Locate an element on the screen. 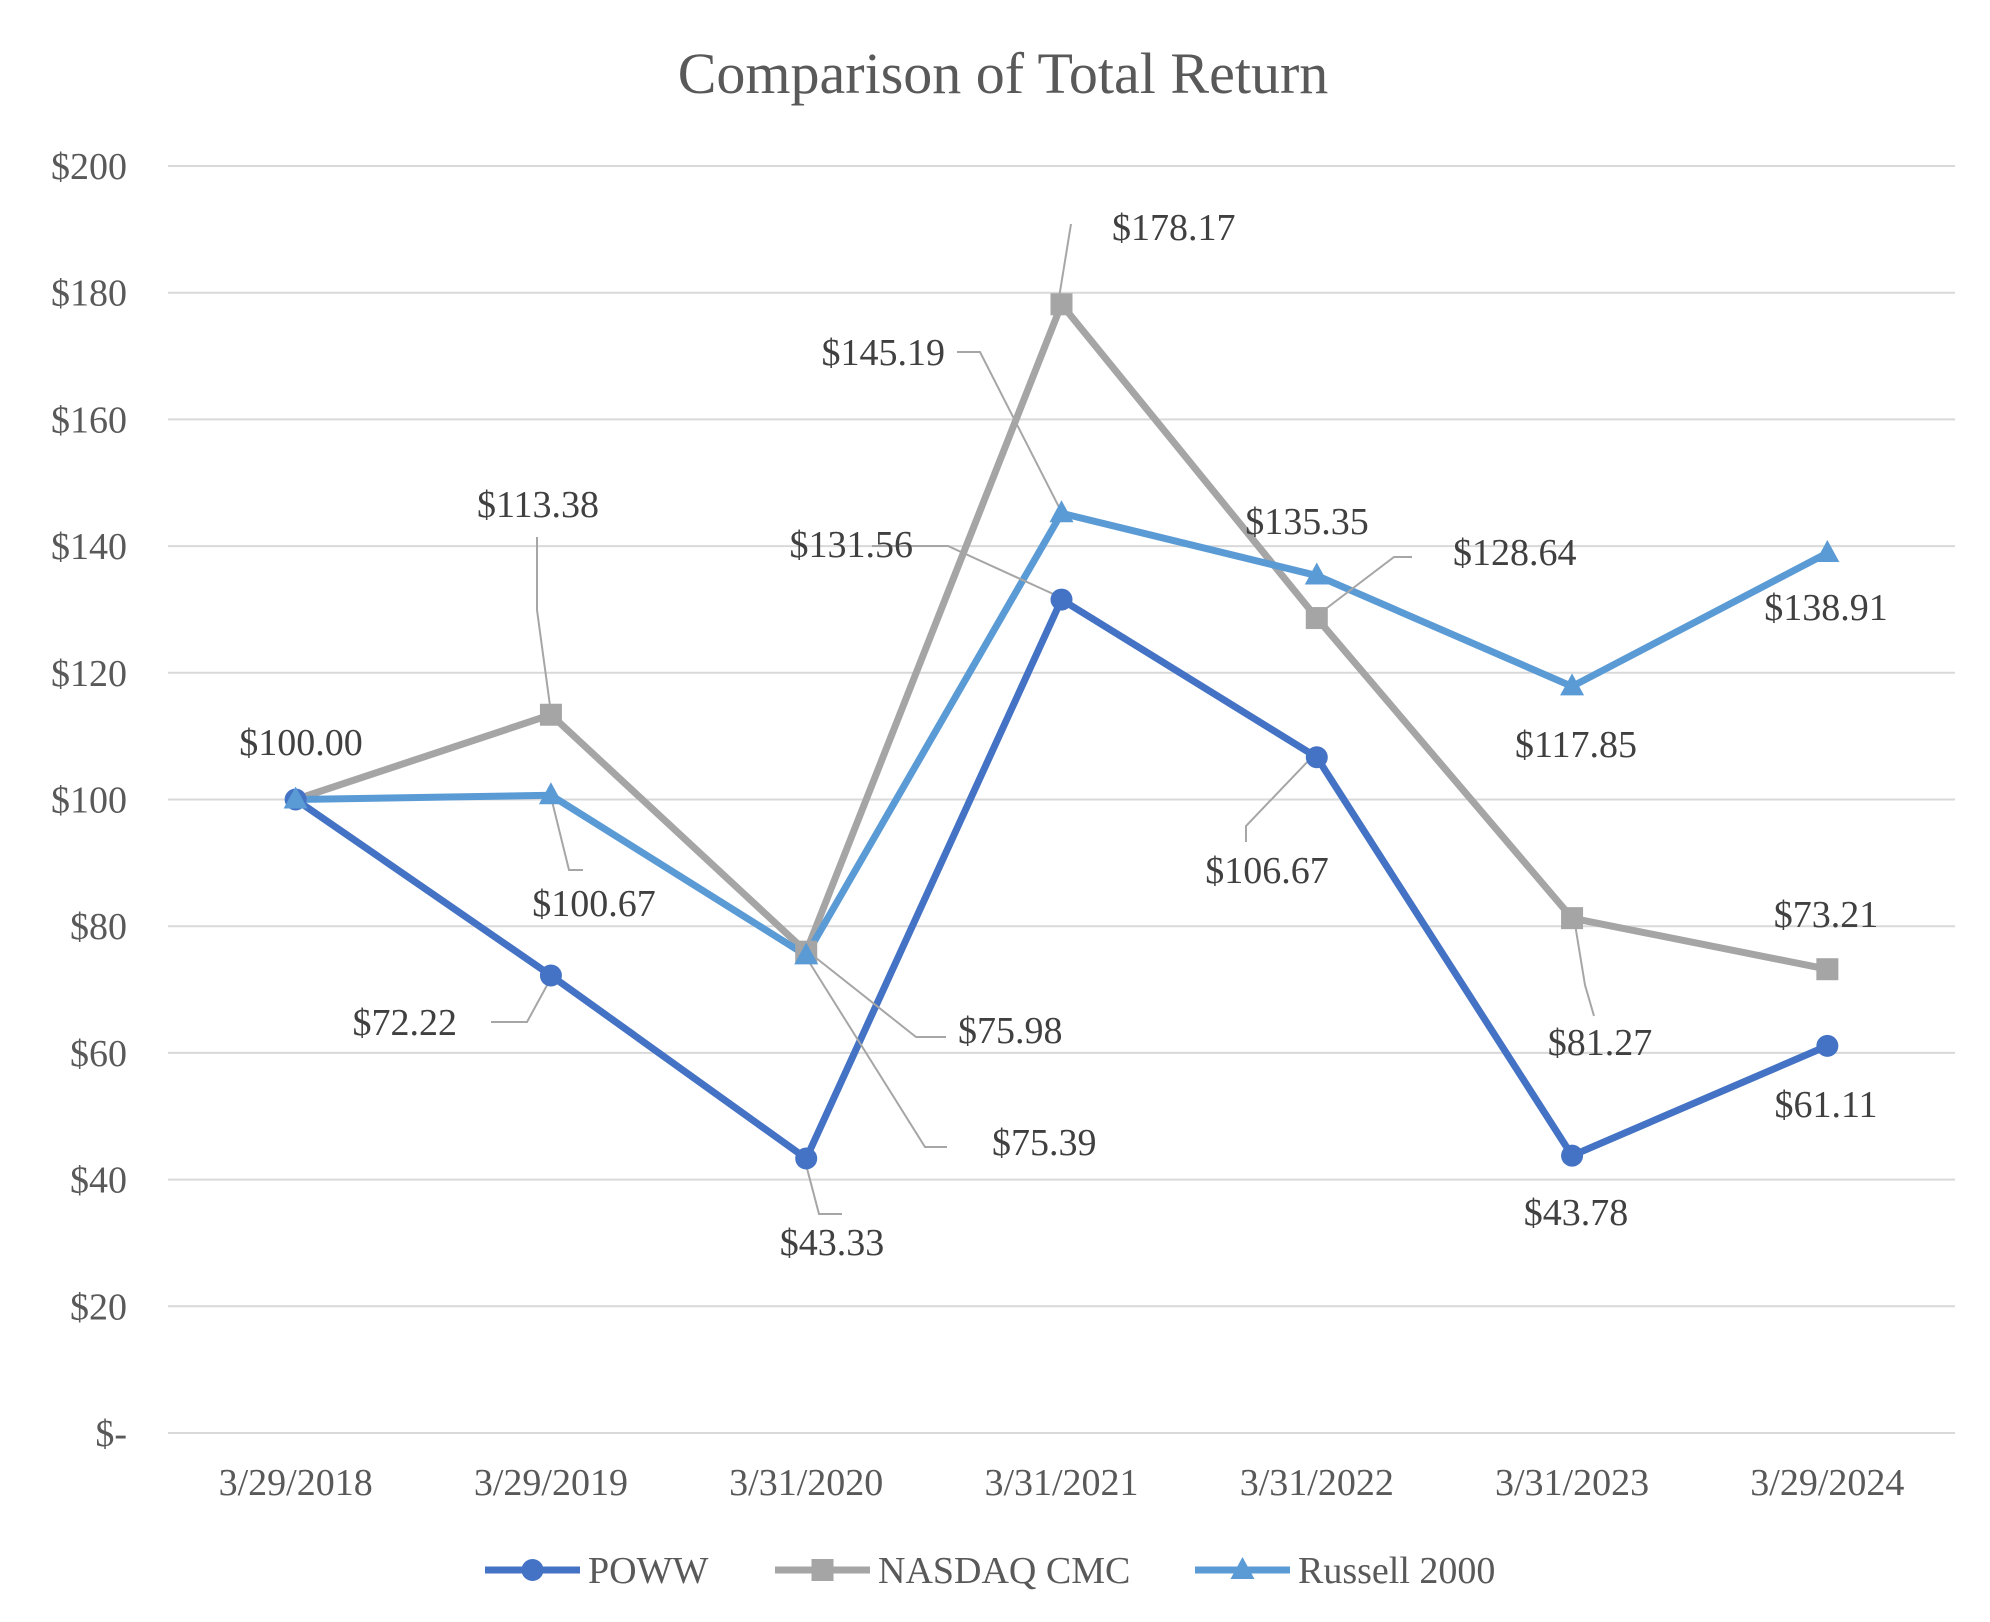  legend-item-russell-2000: Russell 2000 is located at coordinates (1345, 1571).